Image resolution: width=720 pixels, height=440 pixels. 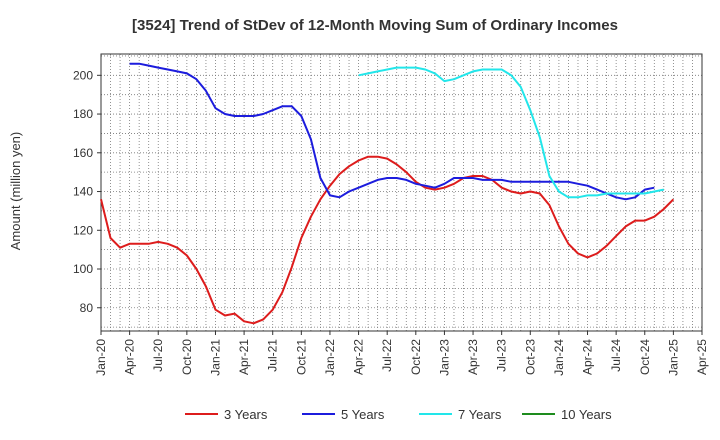 I want to click on y-tick-label: 100, so click(x=83, y=269).